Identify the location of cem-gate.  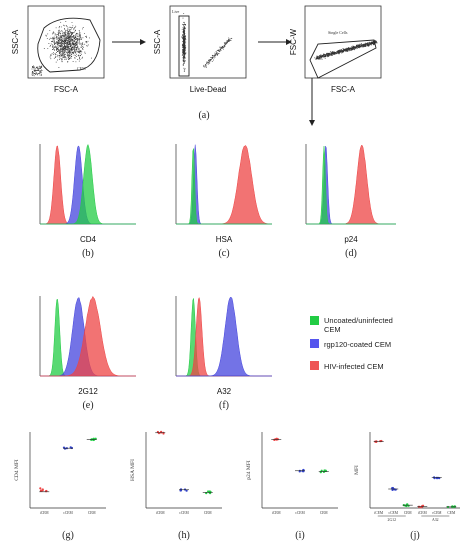
(69, 45).